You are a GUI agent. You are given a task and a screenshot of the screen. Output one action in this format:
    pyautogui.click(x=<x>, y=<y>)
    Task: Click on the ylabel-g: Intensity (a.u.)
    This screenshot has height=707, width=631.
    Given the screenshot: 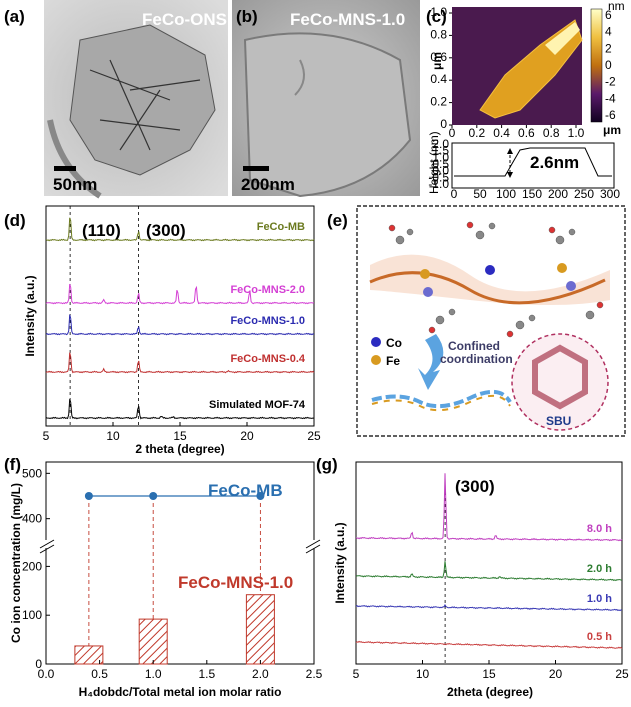 What is the action you would take?
    pyautogui.click(x=340, y=562)
    